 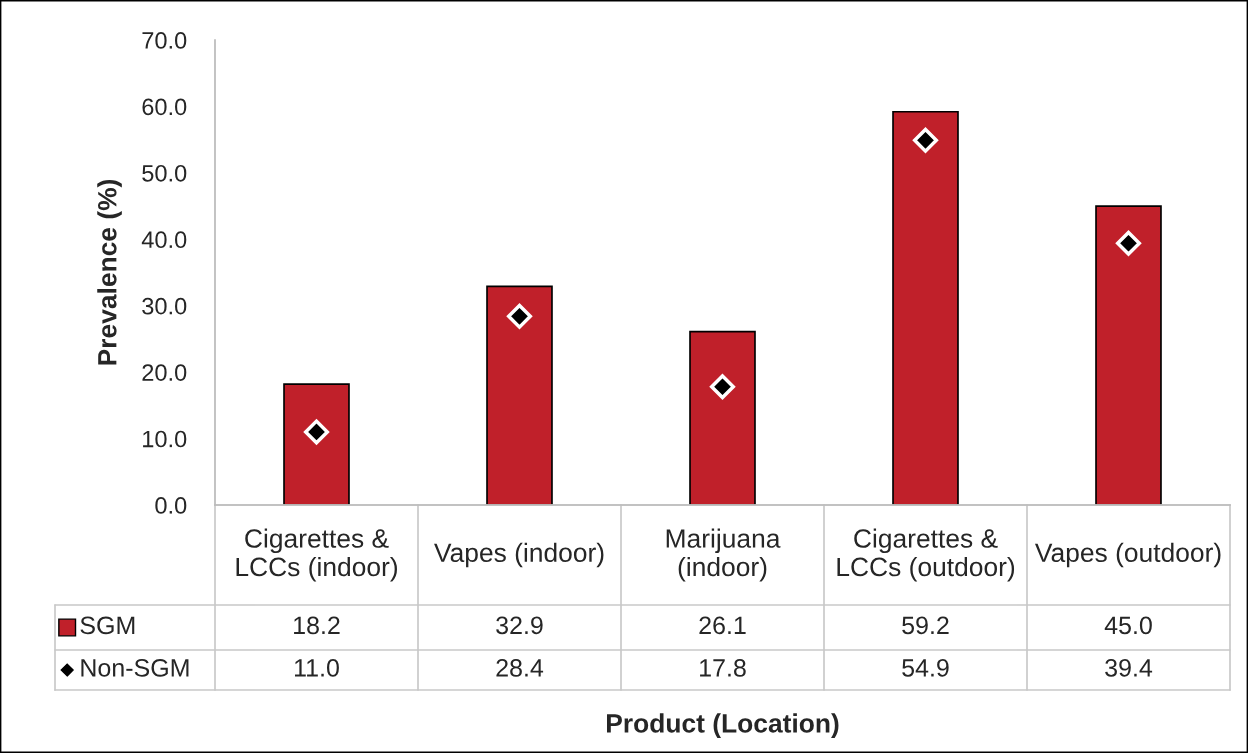 What do you see at coordinates (926, 555) in the screenshot?
I see `x-tick-label: Cigarettes & LCCs (outdoor)` at bounding box center [926, 555].